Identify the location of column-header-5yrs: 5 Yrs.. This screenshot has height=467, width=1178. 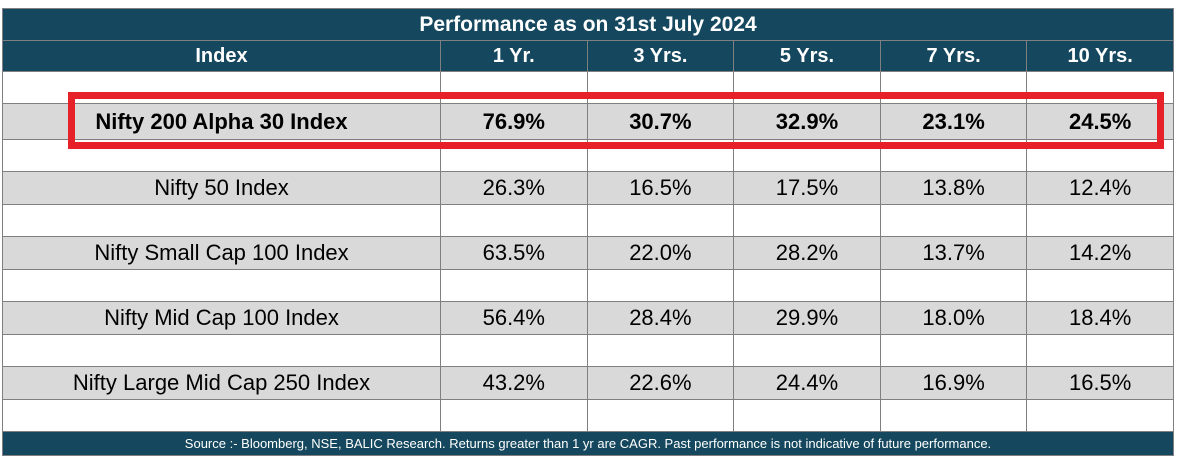
(807, 56).